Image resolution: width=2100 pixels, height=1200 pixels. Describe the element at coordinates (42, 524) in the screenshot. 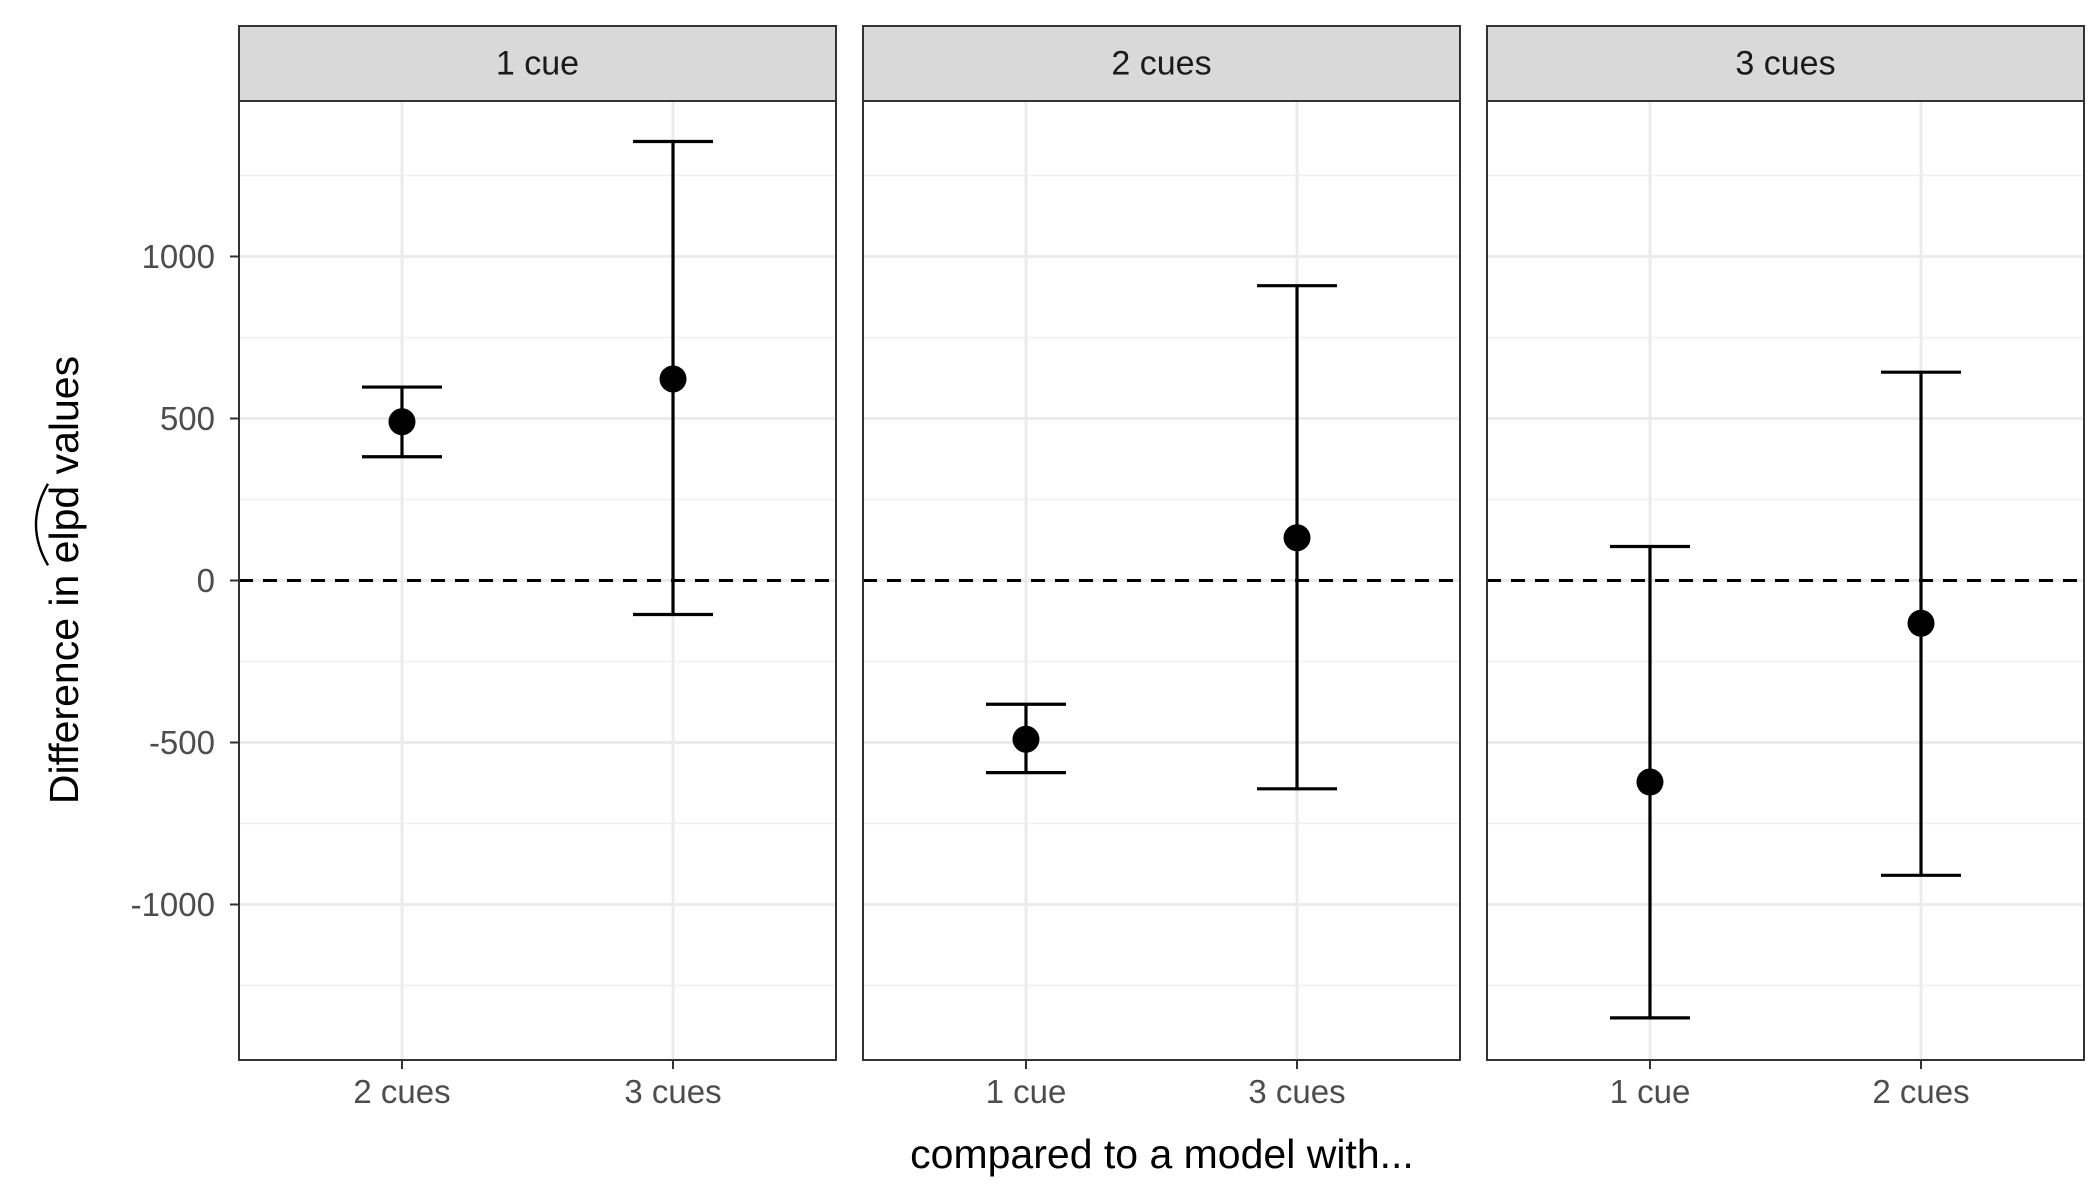

I see `hat-accent` at that location.